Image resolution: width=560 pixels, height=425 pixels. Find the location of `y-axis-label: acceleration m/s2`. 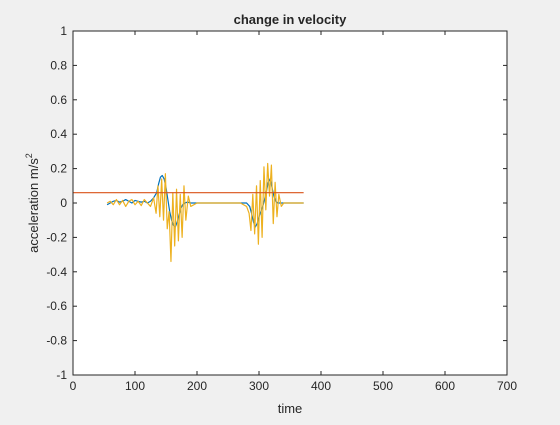

y-axis-label: acceleration m/s2 is located at coordinates (32, 203).